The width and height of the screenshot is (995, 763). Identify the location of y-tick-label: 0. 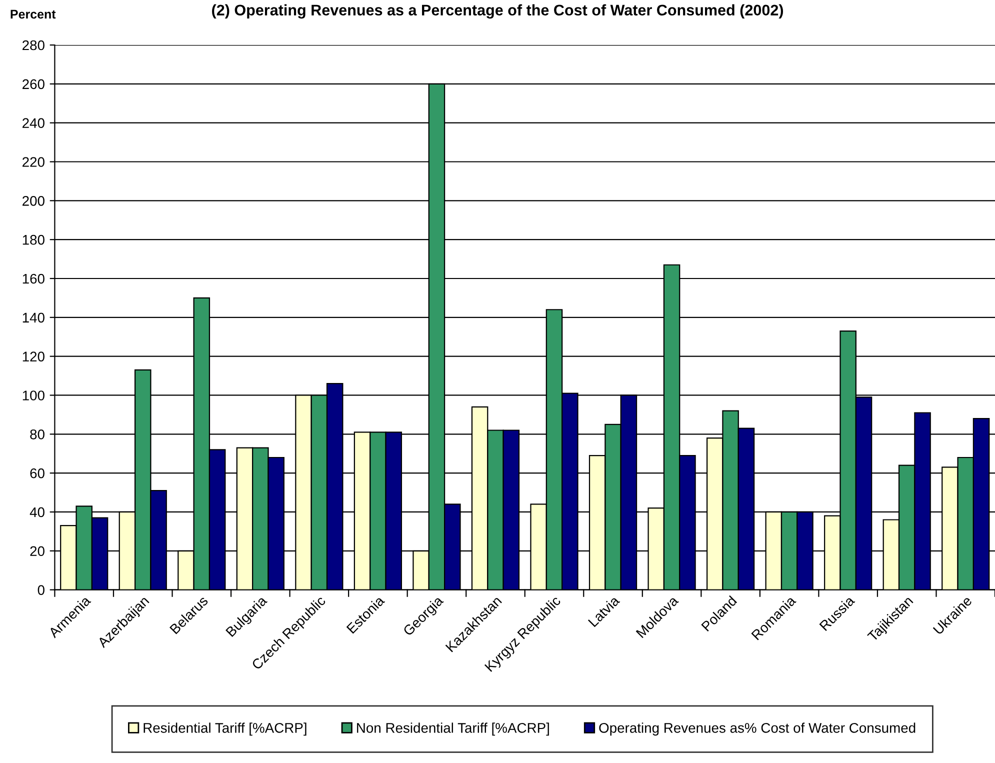
(41, 590).